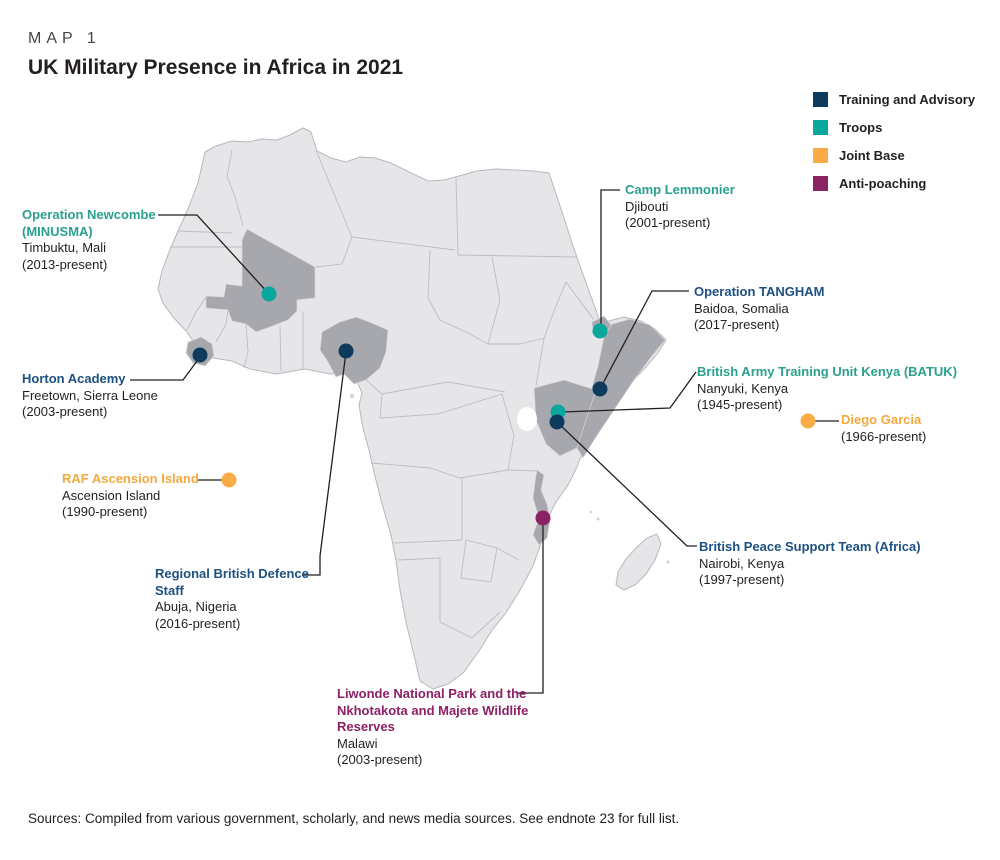 This screenshot has height=860, width=1000. I want to click on label-title-line: Nkhotakota and Majete Wildlife, so click(433, 710).